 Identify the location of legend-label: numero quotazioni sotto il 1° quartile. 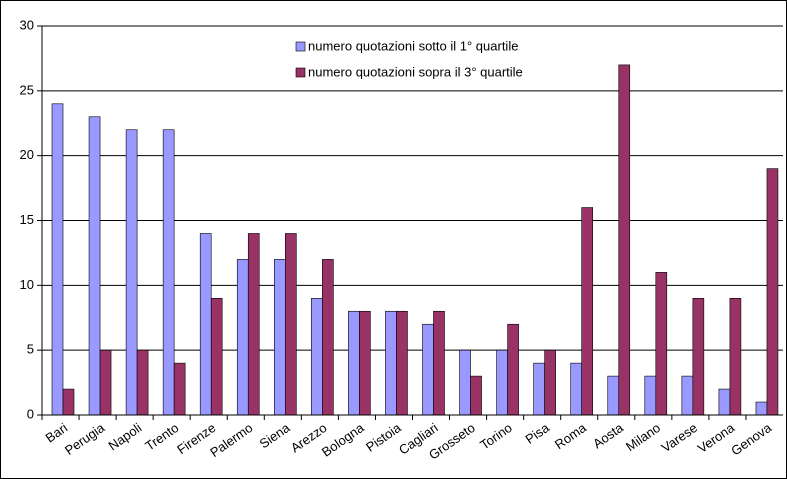
(413, 45).